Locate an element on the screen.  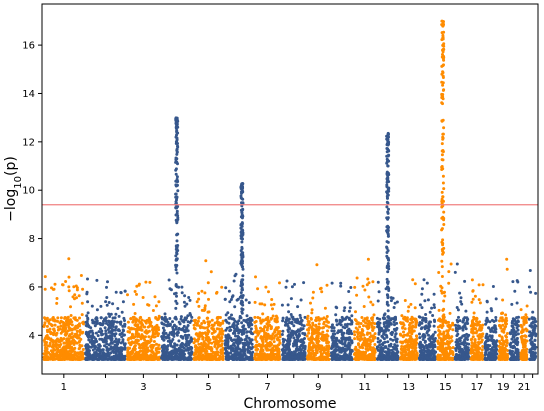
chromosome-5-points is located at coordinates (208, 310).